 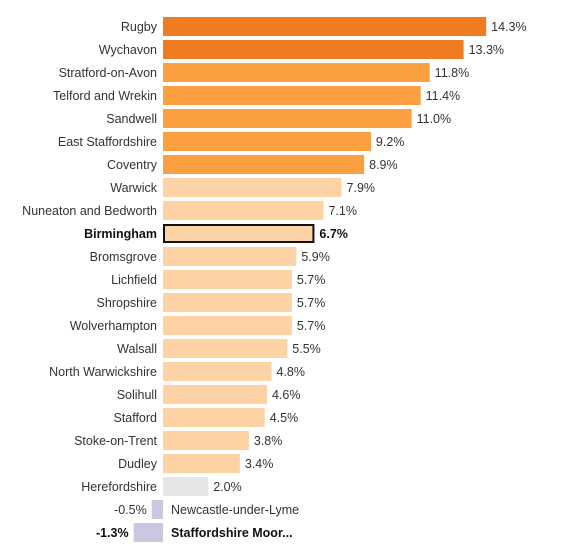 What do you see at coordinates (131, 119) in the screenshot?
I see `category-label-sandwell: Sandwell` at bounding box center [131, 119].